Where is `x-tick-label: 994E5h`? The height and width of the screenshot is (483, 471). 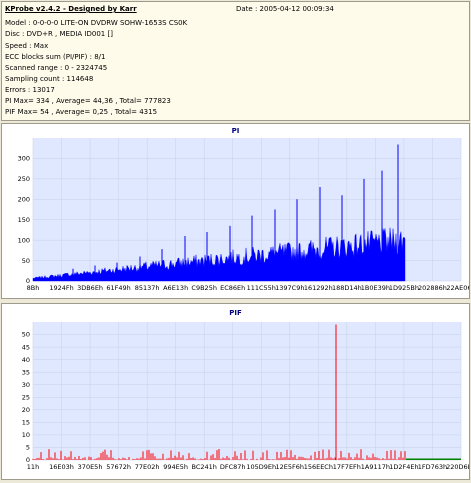
x-tick-label: 994E5h is located at coordinates (175, 467).